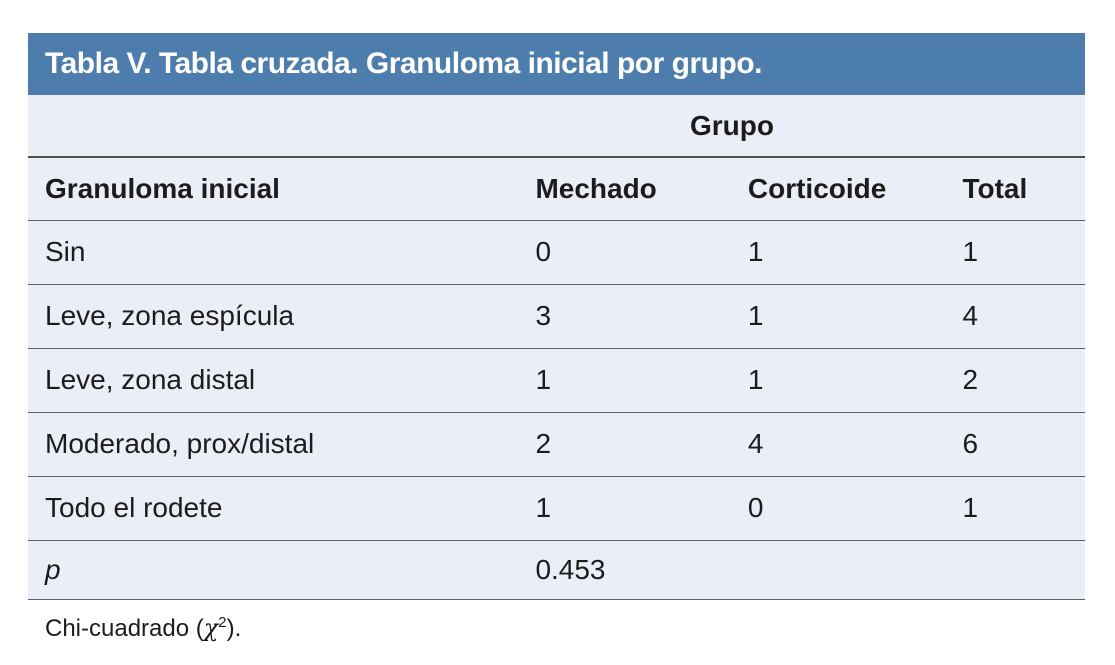 This screenshot has width=1115, height=665. I want to click on table-row-sin: Sin 0 1 1, so click(556, 252).